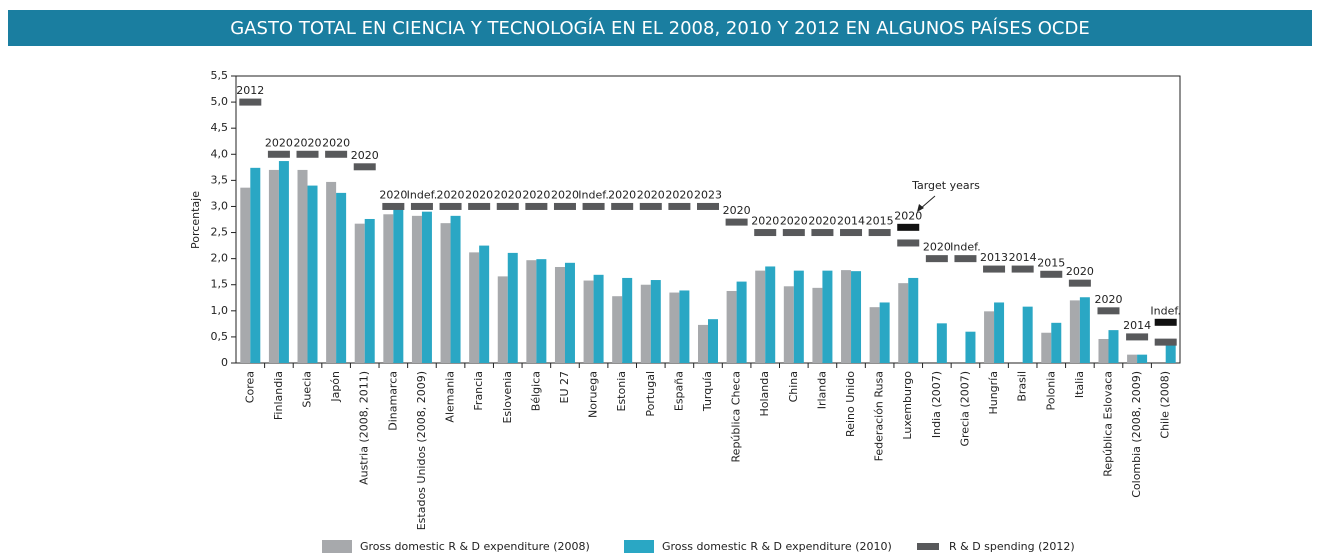 The height and width of the screenshot is (555, 1320). Describe the element at coordinates (335, 387) in the screenshot. I see `x-tick-label: Japón` at that location.